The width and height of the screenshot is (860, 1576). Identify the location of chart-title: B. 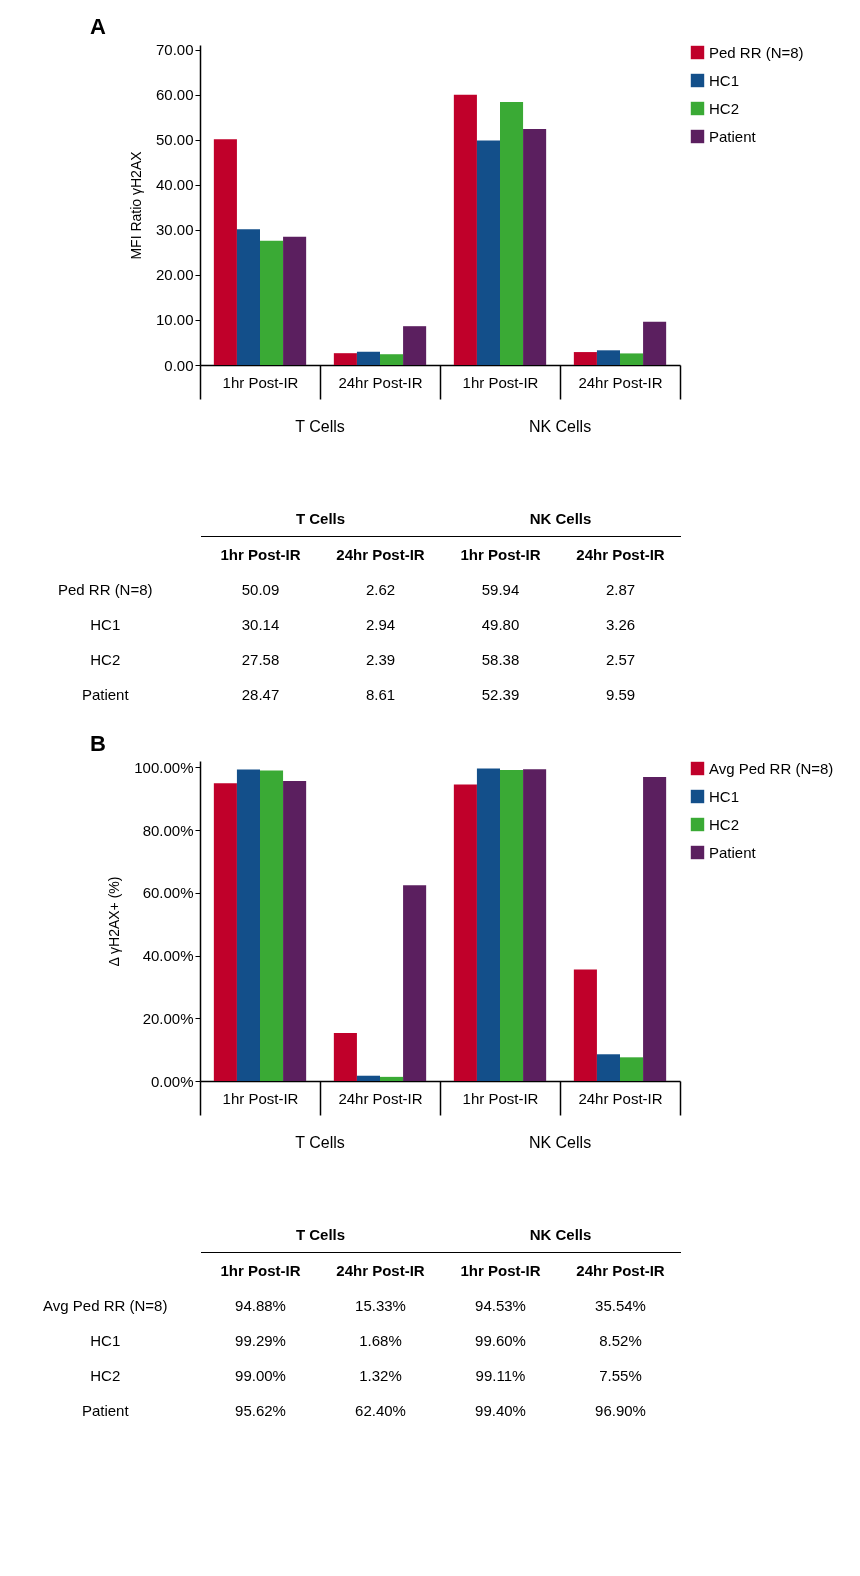
(98, 744).